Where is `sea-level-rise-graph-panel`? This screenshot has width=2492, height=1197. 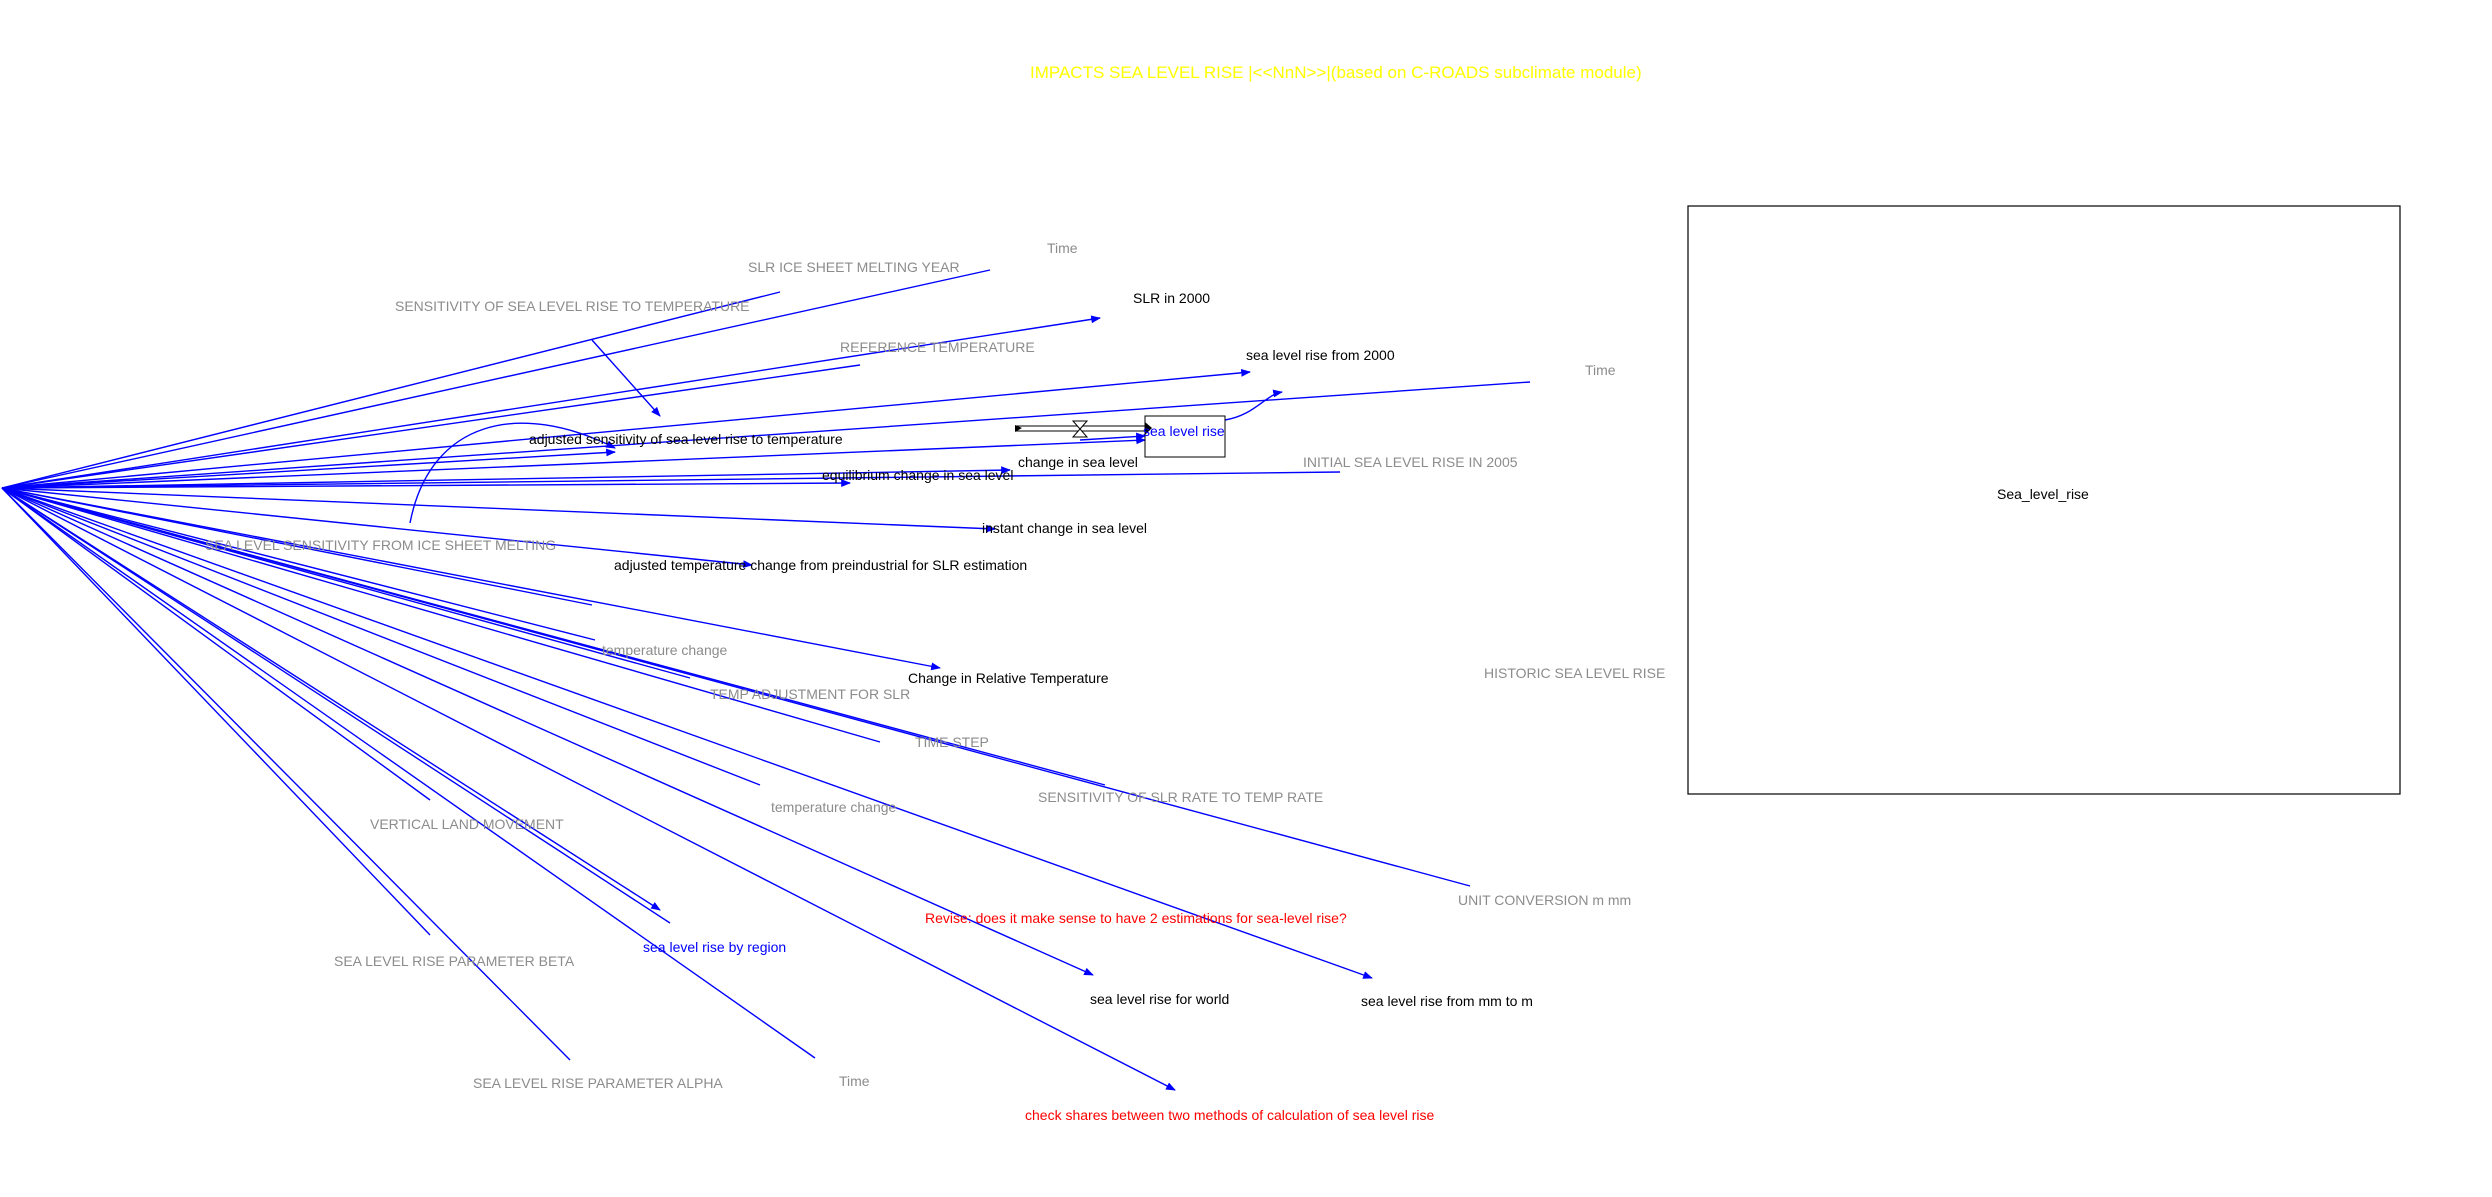
sea-level-rise-graph-panel is located at coordinates (2044, 500).